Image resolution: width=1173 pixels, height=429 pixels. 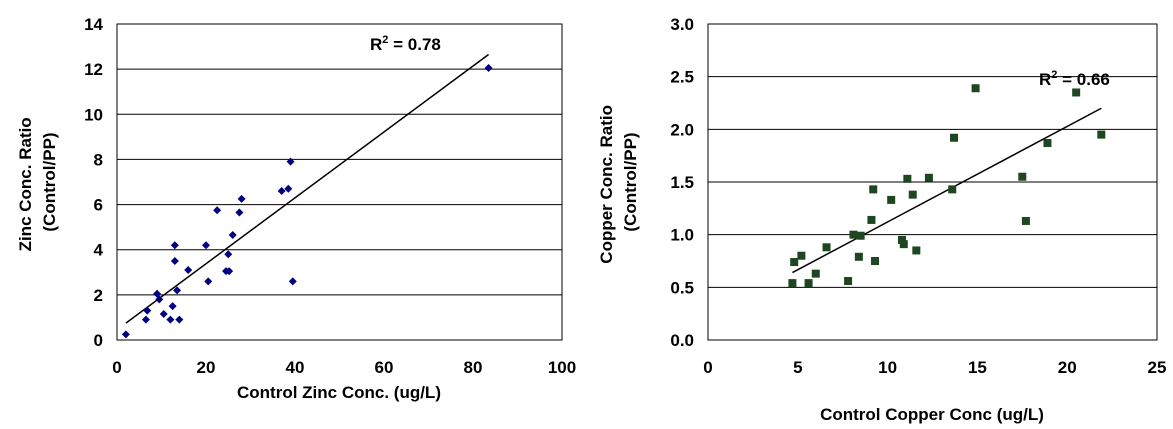 What do you see at coordinates (932, 414) in the screenshot?
I see `copper-x-axis-title: Control Copper Conc (ug/L)` at bounding box center [932, 414].